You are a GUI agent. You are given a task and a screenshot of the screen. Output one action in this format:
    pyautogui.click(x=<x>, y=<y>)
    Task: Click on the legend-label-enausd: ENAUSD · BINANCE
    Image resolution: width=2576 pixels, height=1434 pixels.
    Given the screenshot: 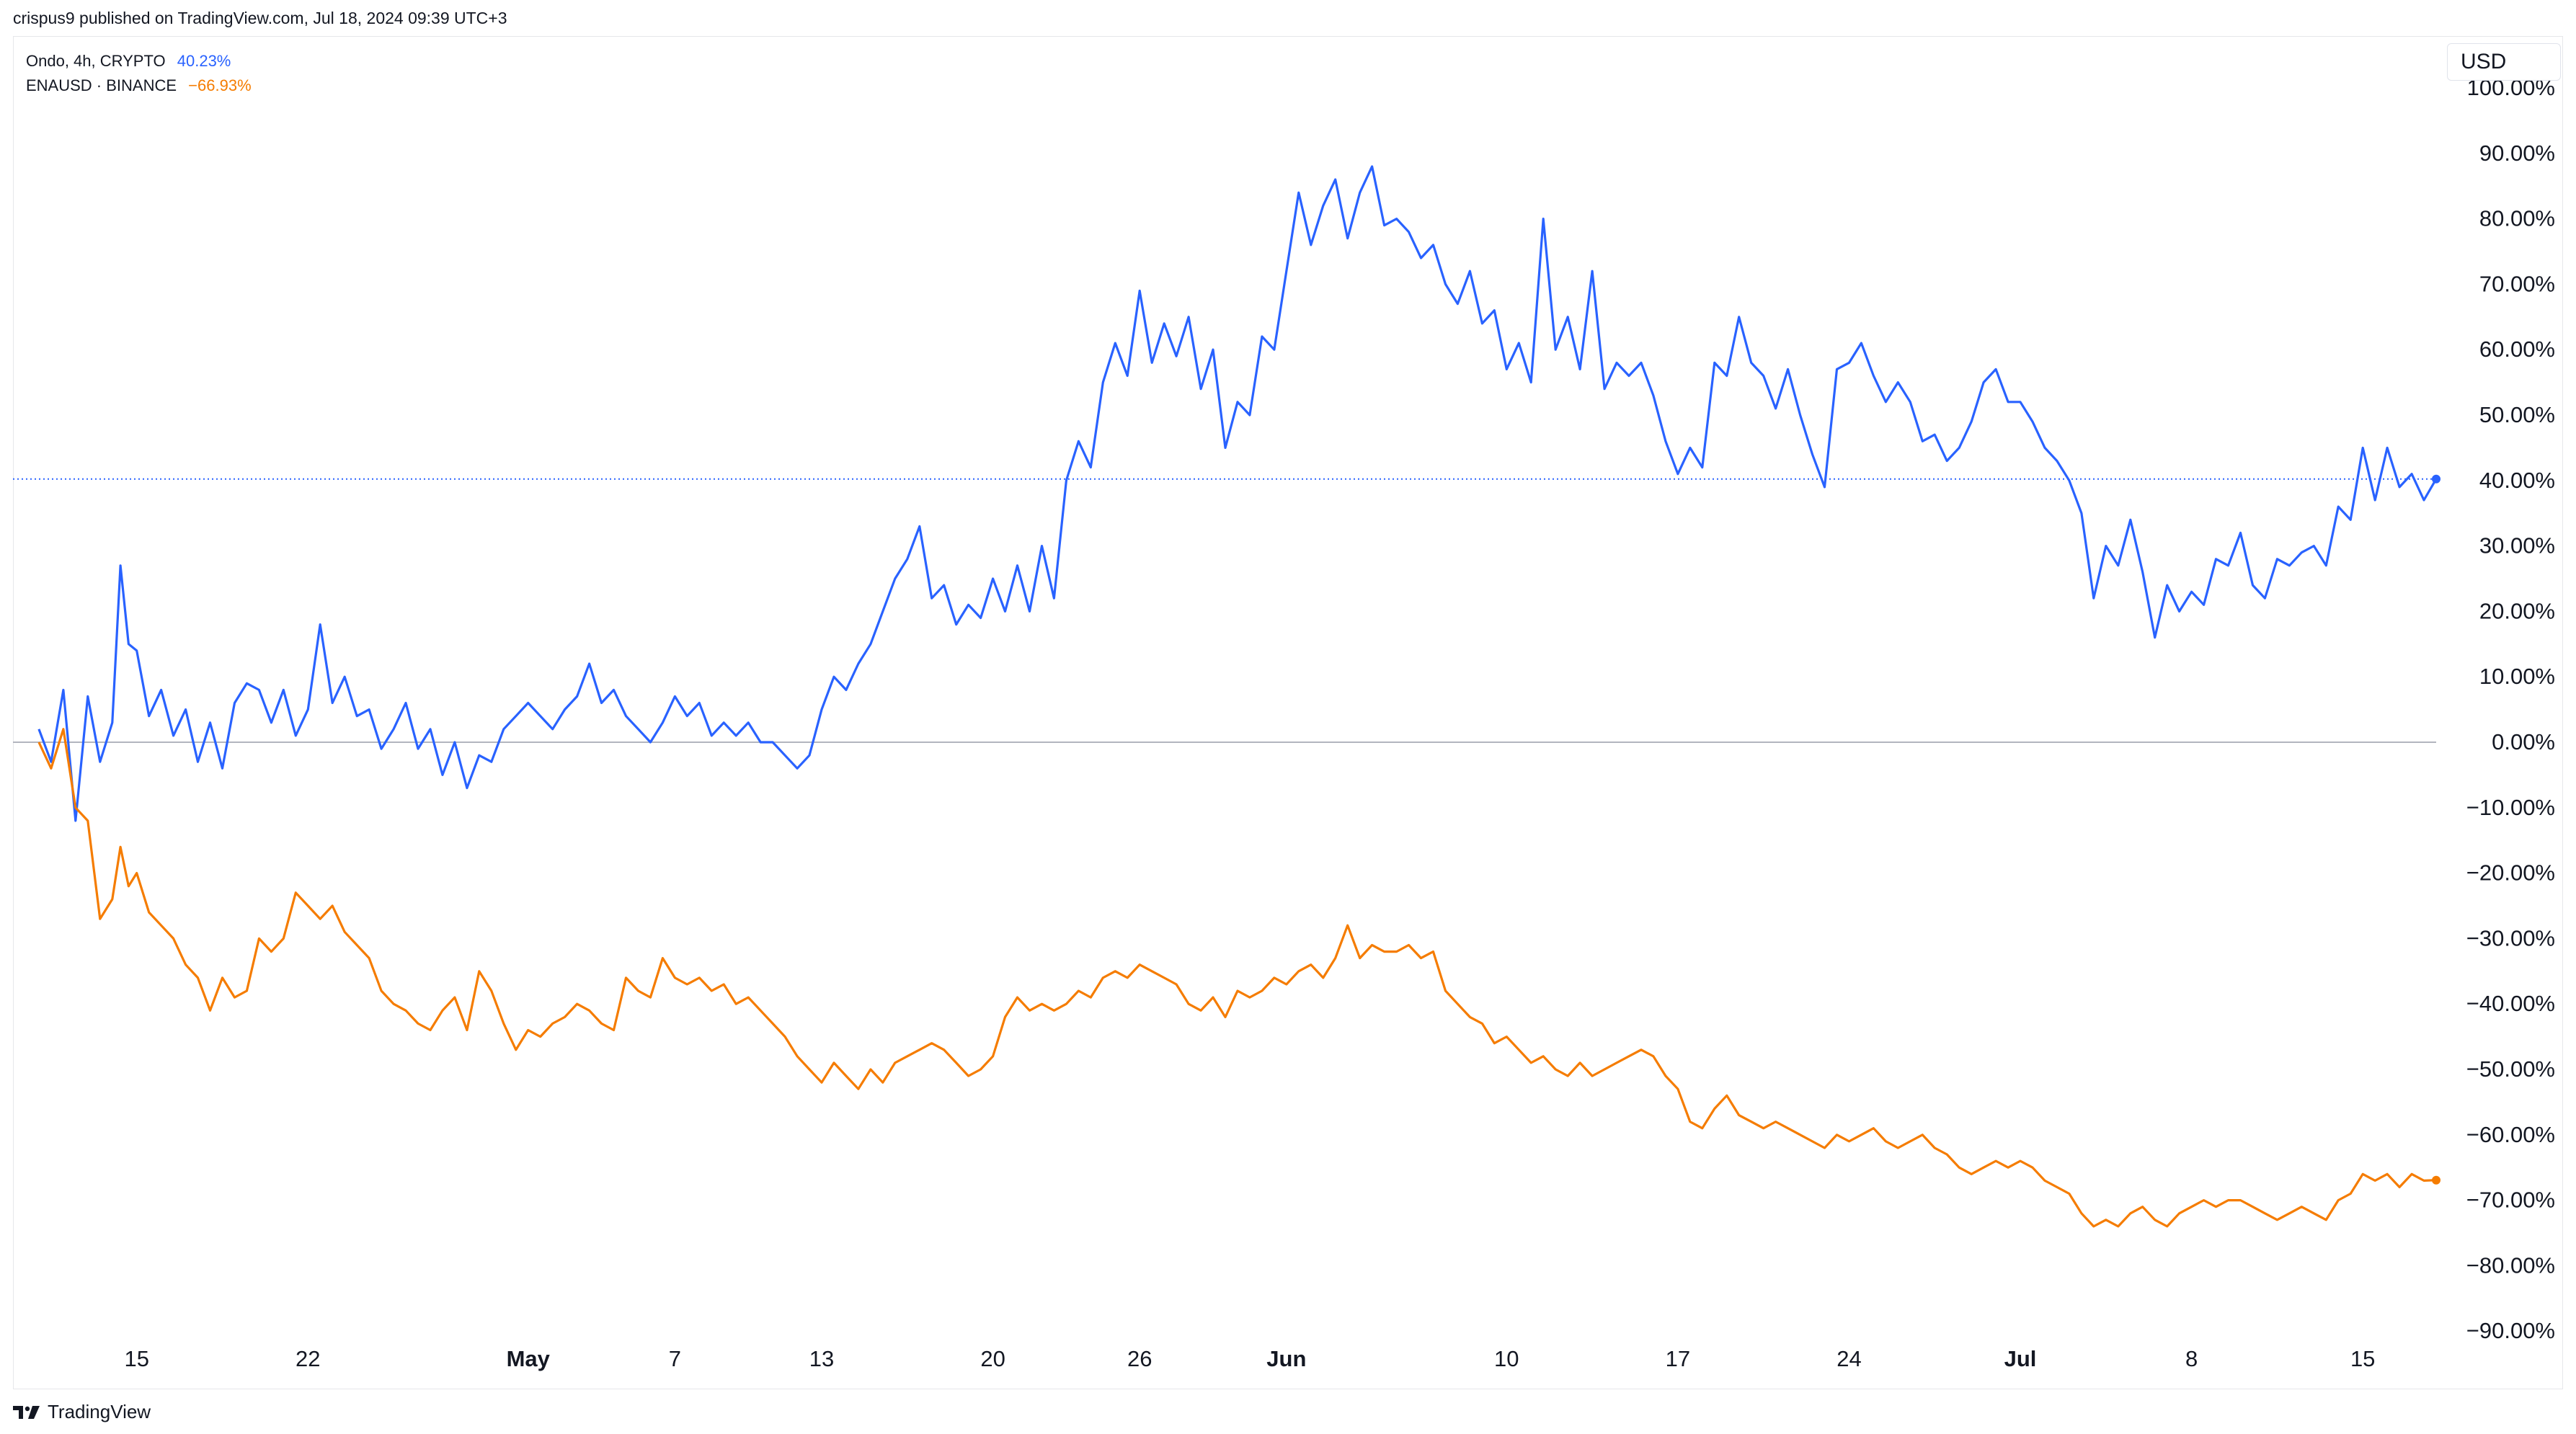 What is the action you would take?
    pyautogui.click(x=102, y=85)
    